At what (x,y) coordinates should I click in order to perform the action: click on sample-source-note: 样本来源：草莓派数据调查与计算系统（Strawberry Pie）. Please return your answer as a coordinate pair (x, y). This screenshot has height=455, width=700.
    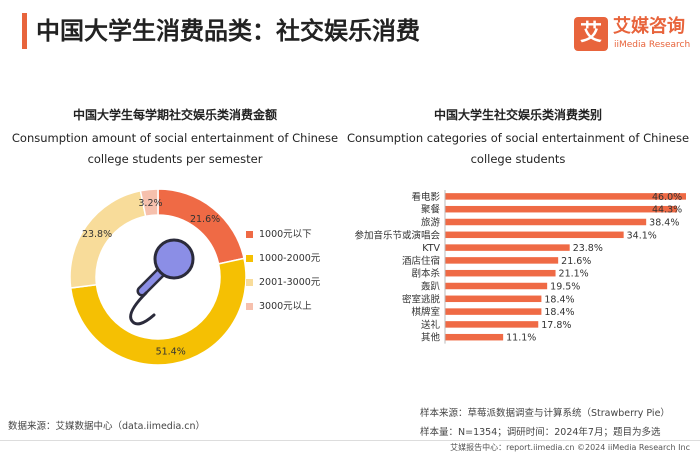
    Looking at the image, I should click on (545, 413).